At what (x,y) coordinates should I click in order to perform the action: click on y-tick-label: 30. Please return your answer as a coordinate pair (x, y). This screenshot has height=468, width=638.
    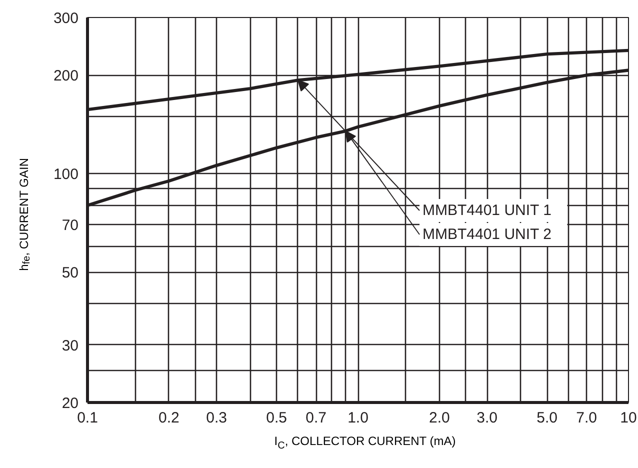
    Looking at the image, I should click on (70, 345).